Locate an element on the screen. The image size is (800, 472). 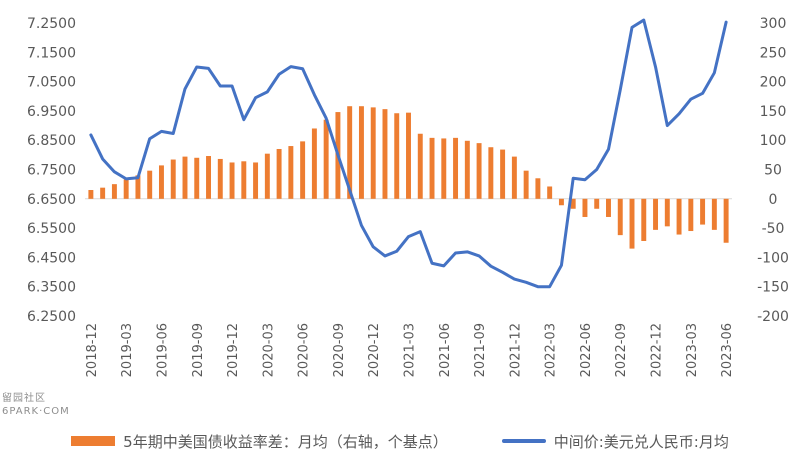
right-tick-label: -50 is located at coordinates (773, 229).